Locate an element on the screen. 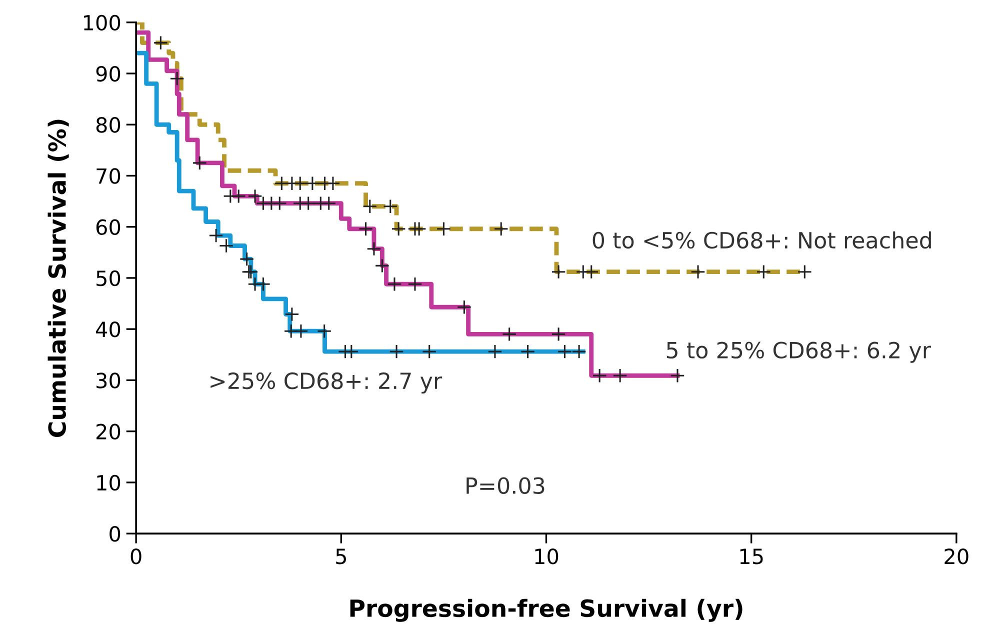 The image size is (986, 639). y-tick-label: 30 is located at coordinates (108, 380).